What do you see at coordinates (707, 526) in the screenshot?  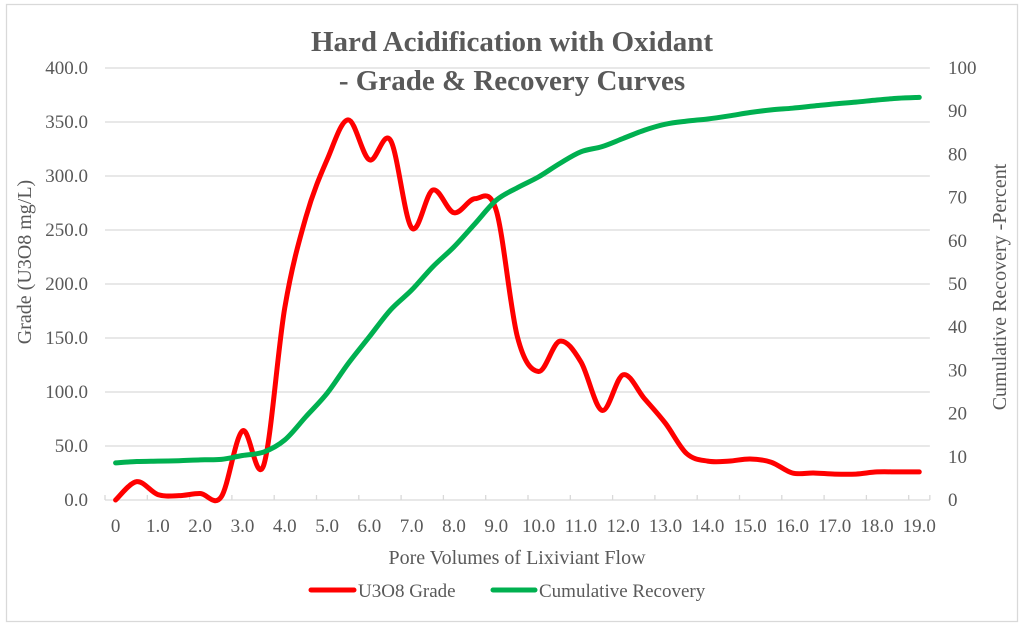 I see `x-tick-label: 14.0` at bounding box center [707, 526].